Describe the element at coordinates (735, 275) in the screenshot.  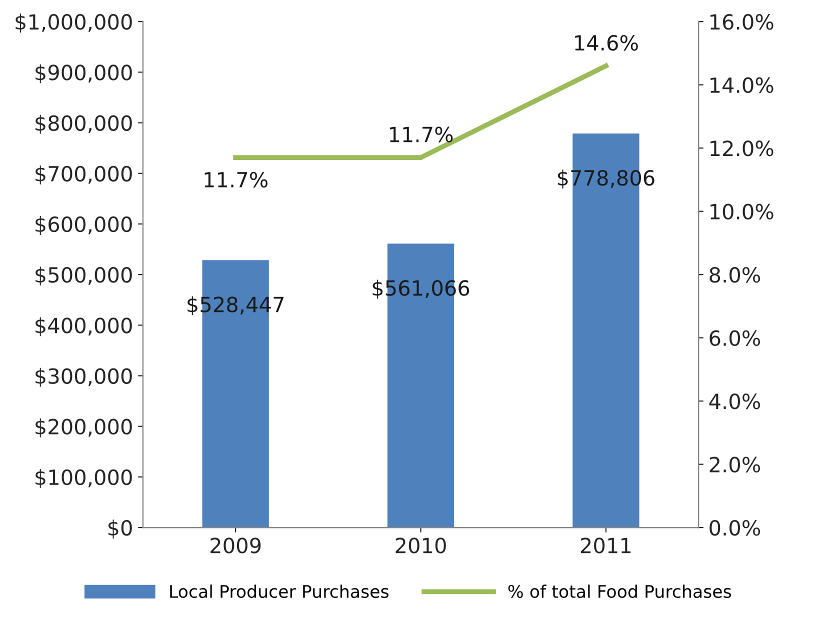
I see `y2-tick-label: 8.0%` at that location.